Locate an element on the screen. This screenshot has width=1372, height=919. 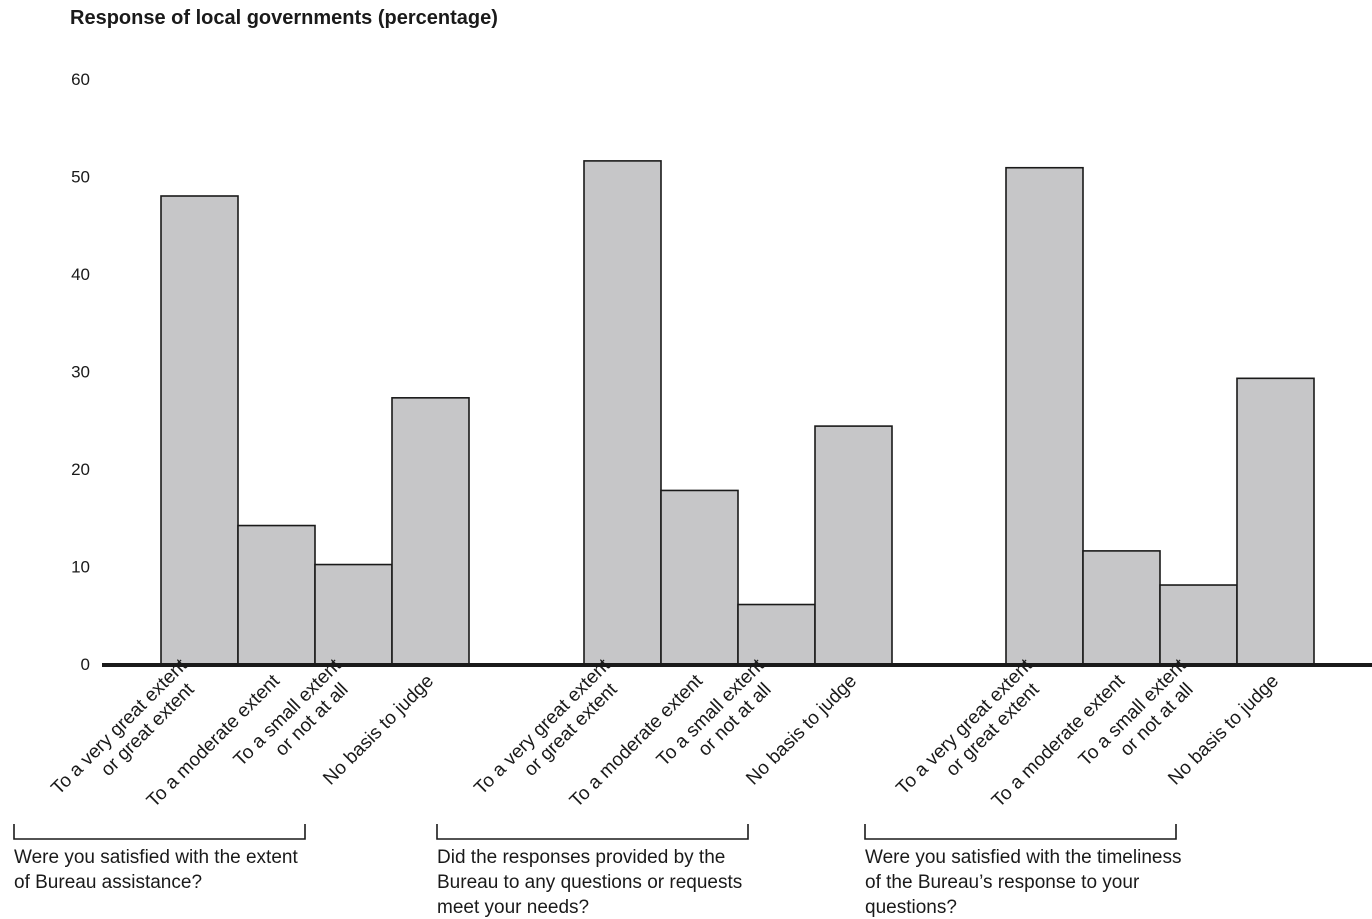
y-tick-label: 0 is located at coordinates (85, 664).